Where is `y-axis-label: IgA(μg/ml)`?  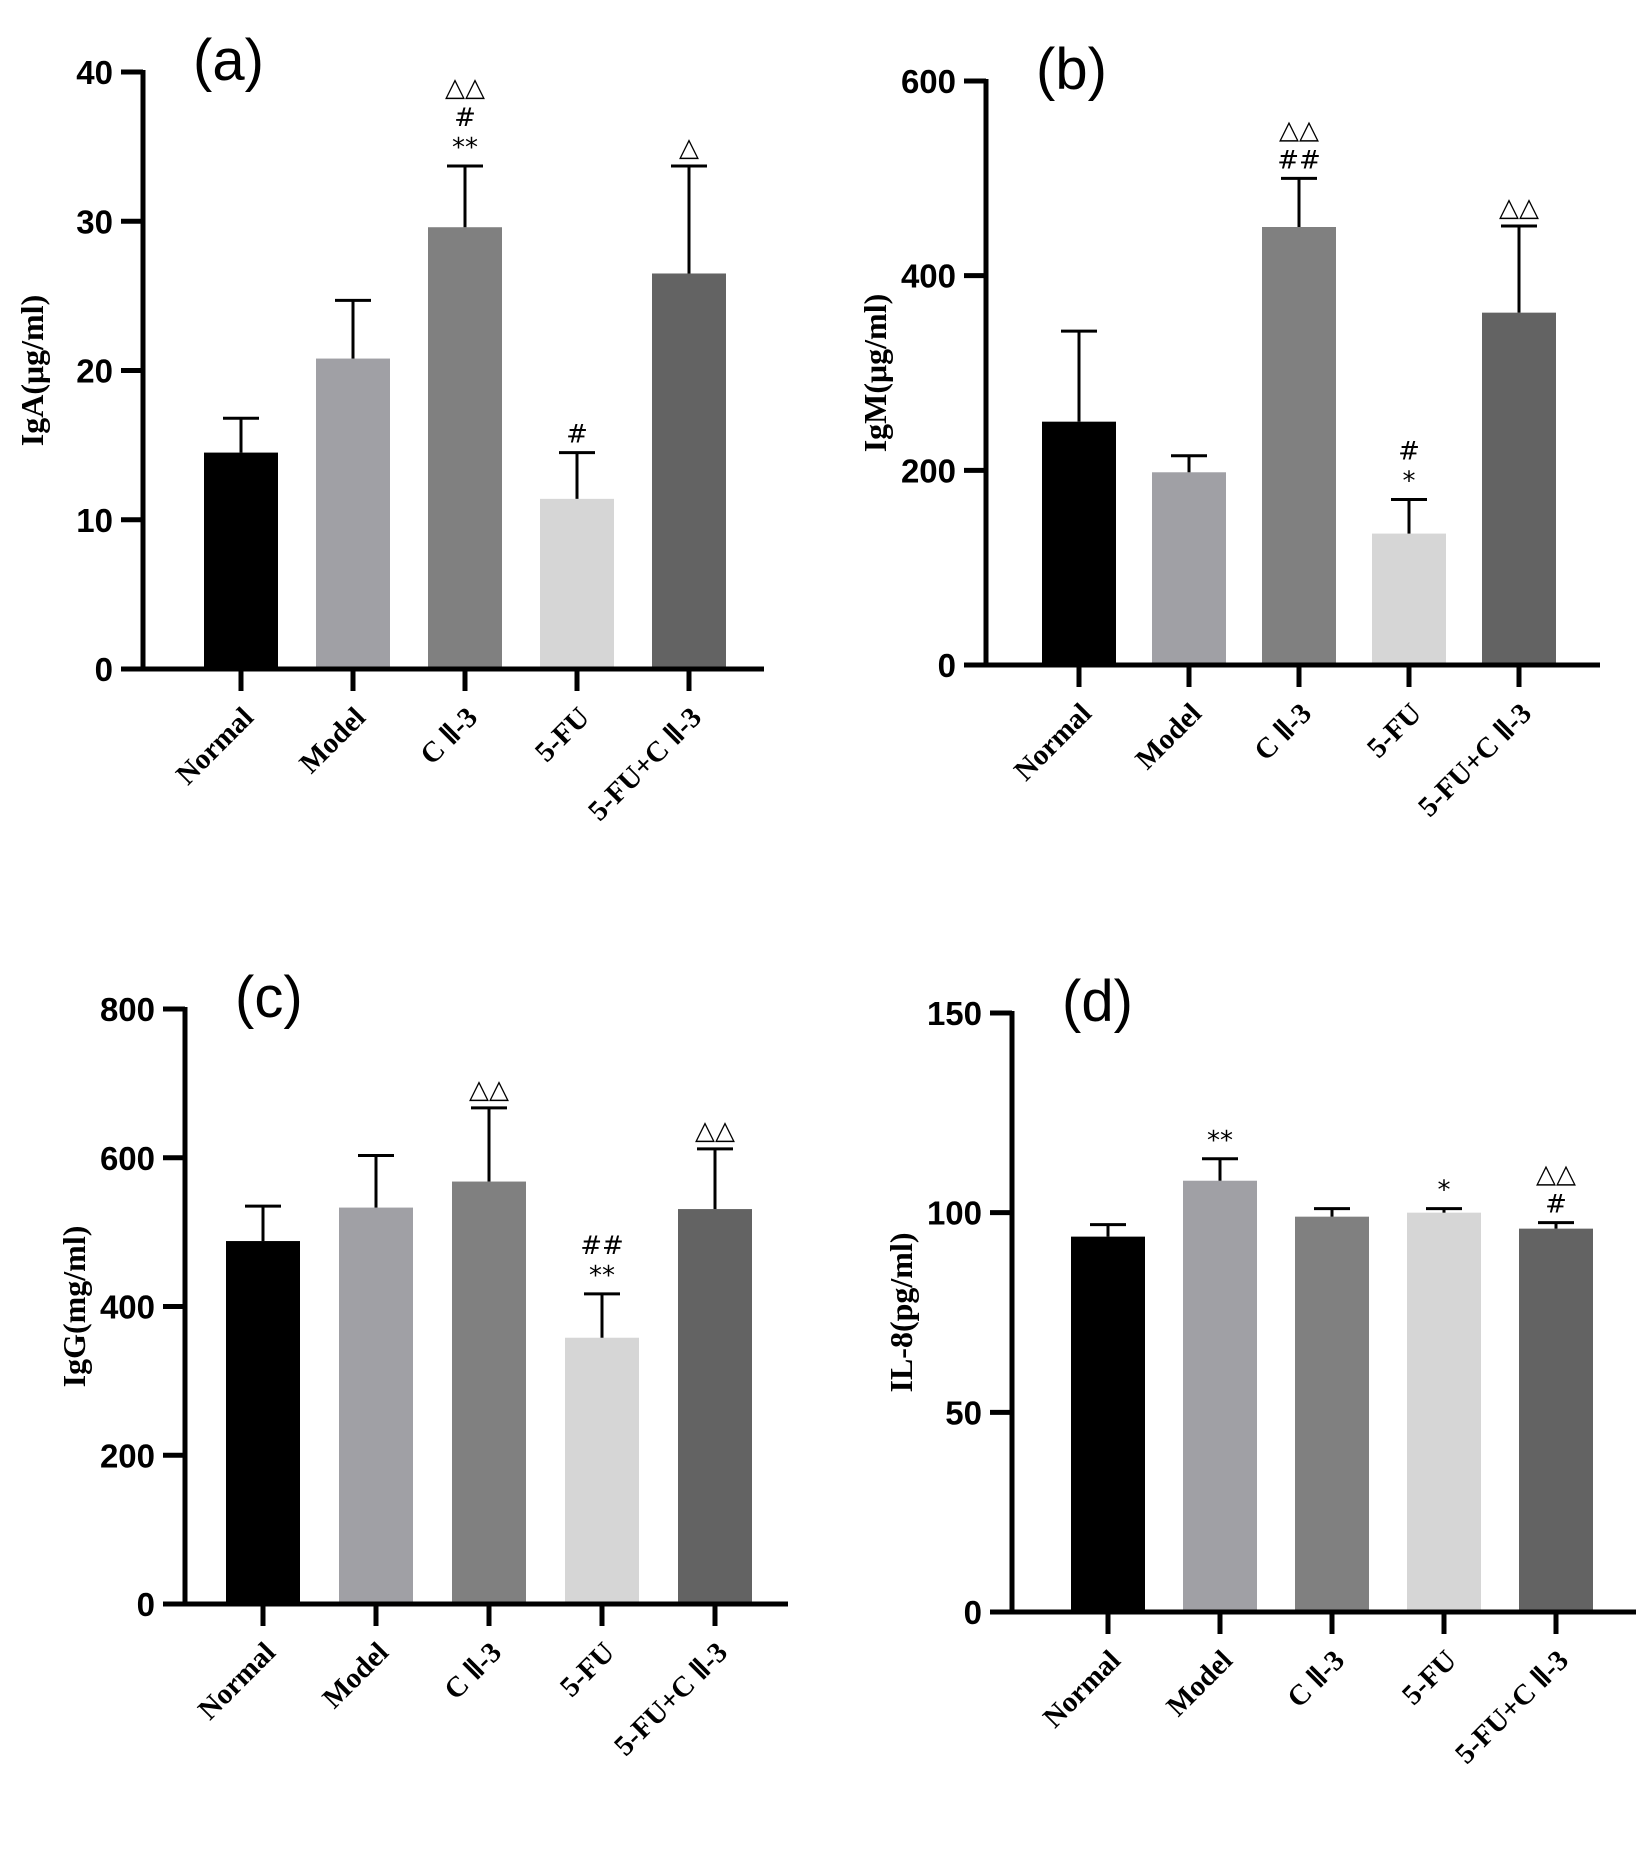
y-axis-label: IgA(μg/ml) is located at coordinates (32, 370).